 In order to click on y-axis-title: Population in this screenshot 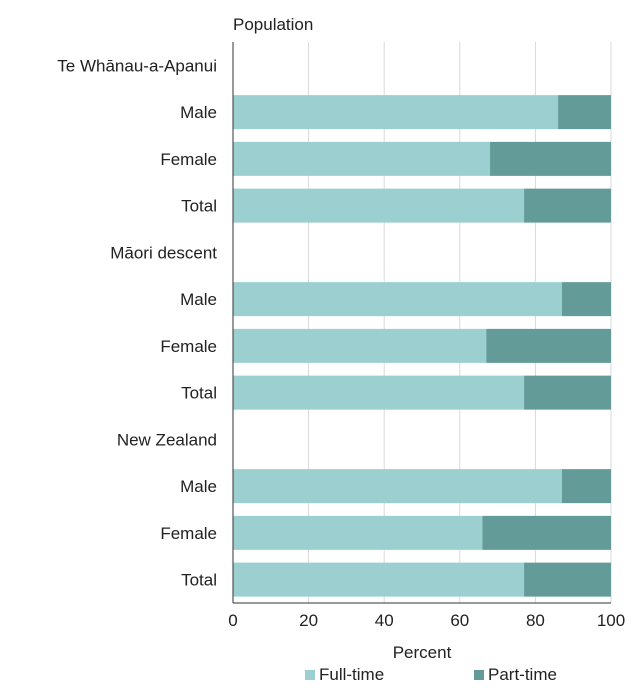, I will do `click(273, 24)`.